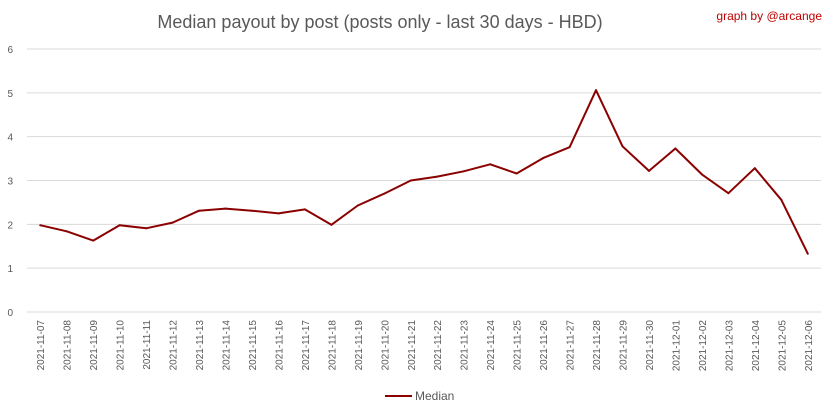 The width and height of the screenshot is (833, 416). Describe the element at coordinates (703, 346) in the screenshot. I see `x-tick-label: 2021-12-02` at that location.